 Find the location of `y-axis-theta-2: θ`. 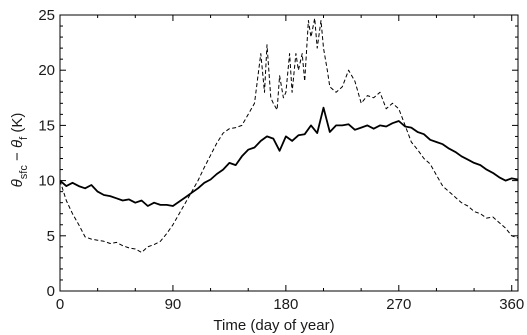

y-axis-theta-2: θ is located at coordinates (17, 144).